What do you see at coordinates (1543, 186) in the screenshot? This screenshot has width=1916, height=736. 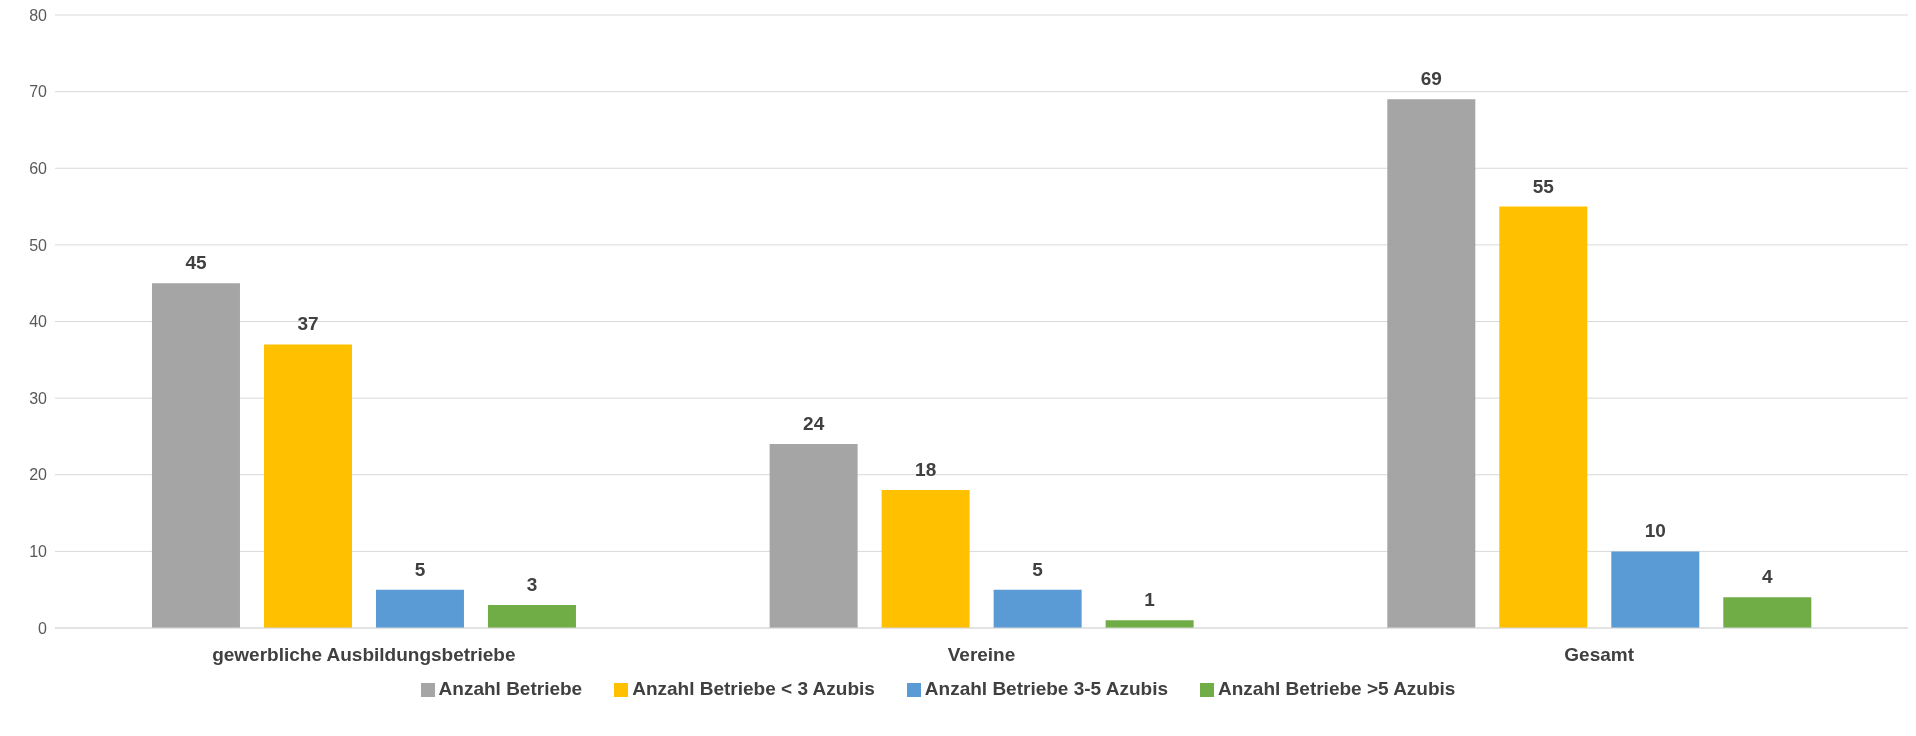 I see `data-label: 55` at bounding box center [1543, 186].